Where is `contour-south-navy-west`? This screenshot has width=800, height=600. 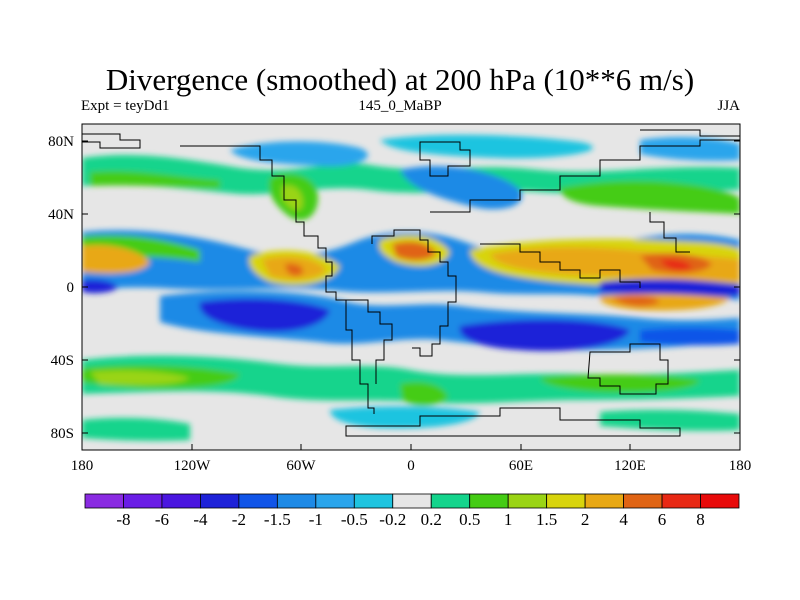 contour-south-navy-west is located at coordinates (264, 315).